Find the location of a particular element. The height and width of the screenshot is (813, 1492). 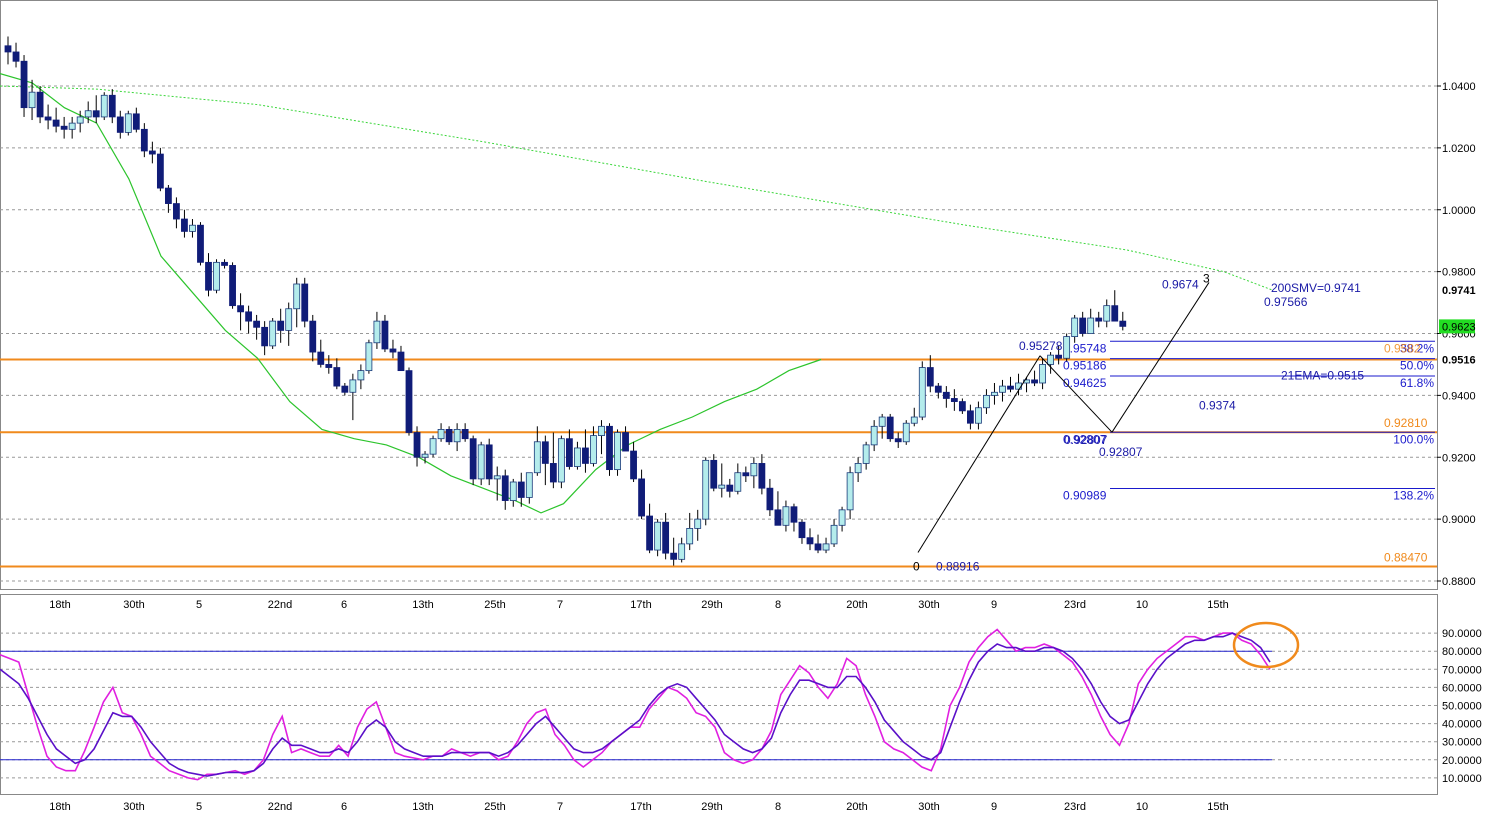

stoch-tick-label: 90.0000 is located at coordinates (1462, 634).